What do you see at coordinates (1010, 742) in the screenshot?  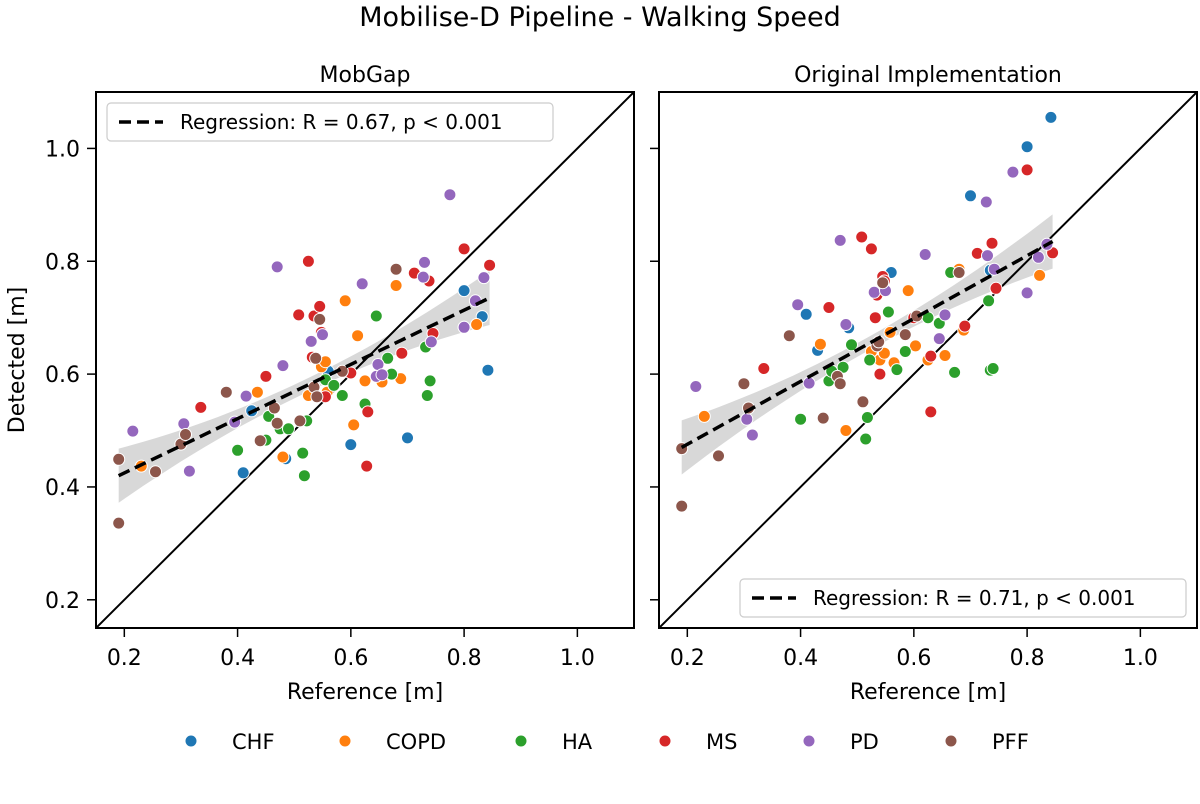 I see `legend-label: PFF` at bounding box center [1010, 742].